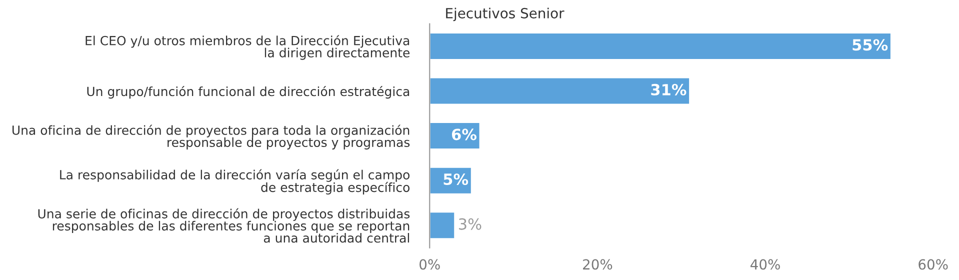  Describe the element at coordinates (870, 45) in the screenshot. I see `data-label: 55%` at that location.